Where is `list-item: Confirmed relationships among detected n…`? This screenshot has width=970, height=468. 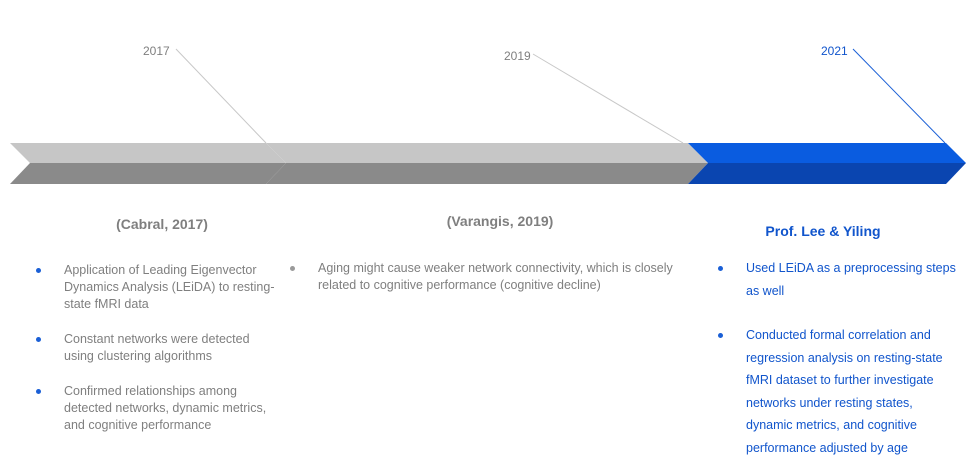 list-item: Confirmed relationships among detected n… is located at coordinates (156, 408).